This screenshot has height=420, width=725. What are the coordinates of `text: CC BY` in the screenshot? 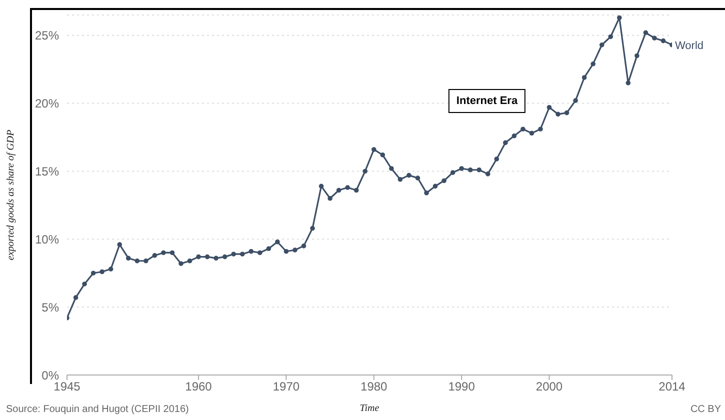 It's located at (705, 409).